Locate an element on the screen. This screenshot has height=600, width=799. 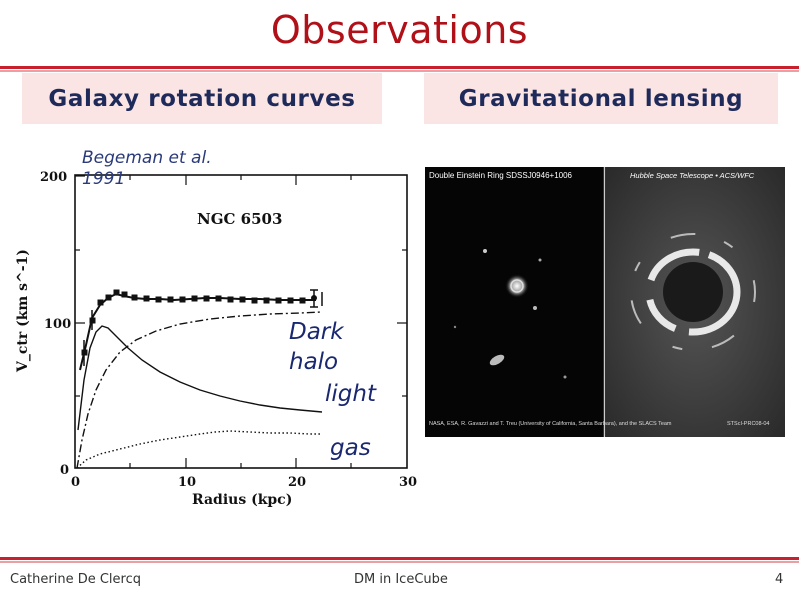
title-divider-shadow is located at coordinates (399, 71).